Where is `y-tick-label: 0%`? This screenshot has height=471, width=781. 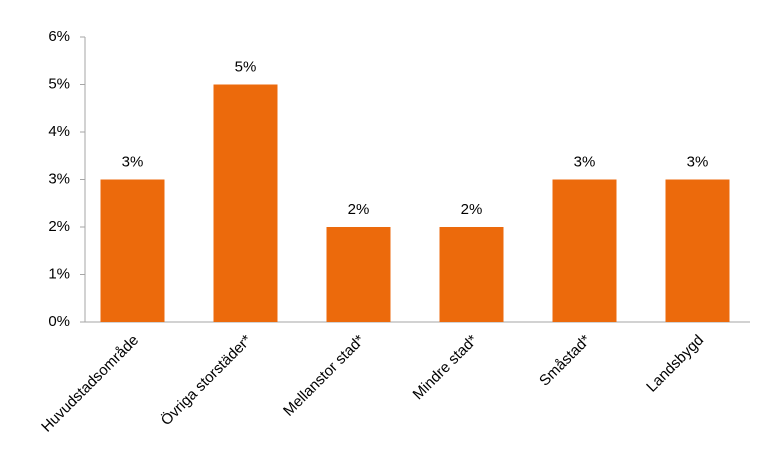
y-tick-label: 0% is located at coordinates (59, 321).